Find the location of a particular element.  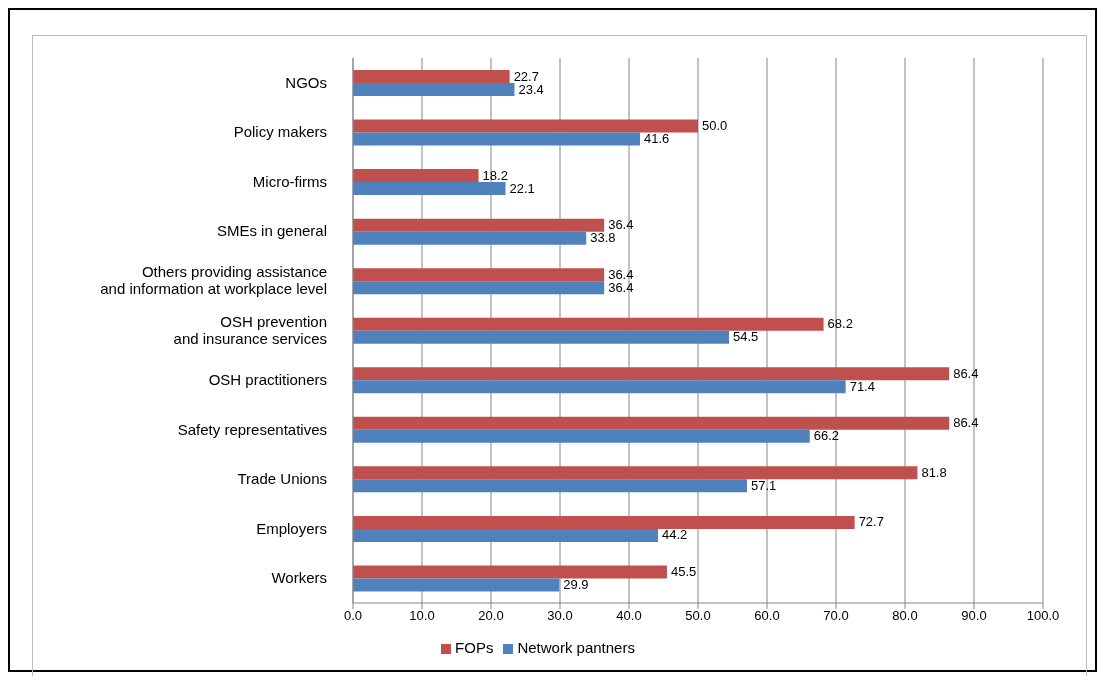

y-tick-label: OSH prevention and insurance services is located at coordinates (250, 330).